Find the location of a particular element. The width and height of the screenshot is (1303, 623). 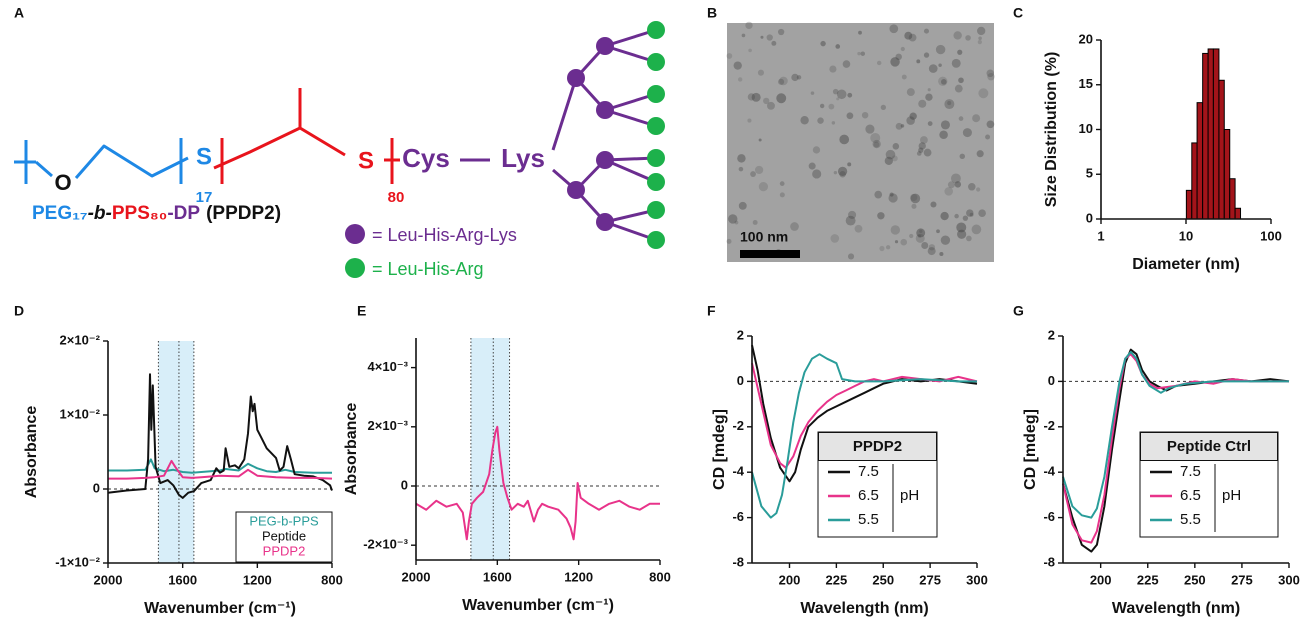

x-tick-label: 800 is located at coordinates (332, 579).